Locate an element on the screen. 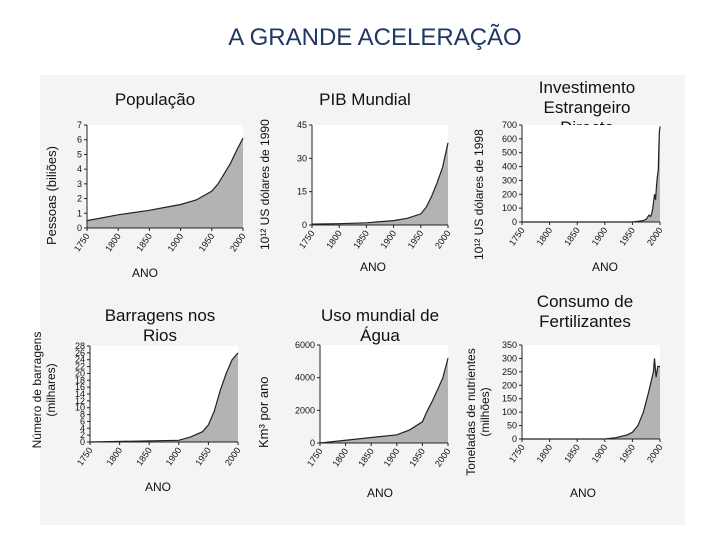 The width and height of the screenshot is (720, 540). y-tick-label: 15 is located at coordinates (302, 192).